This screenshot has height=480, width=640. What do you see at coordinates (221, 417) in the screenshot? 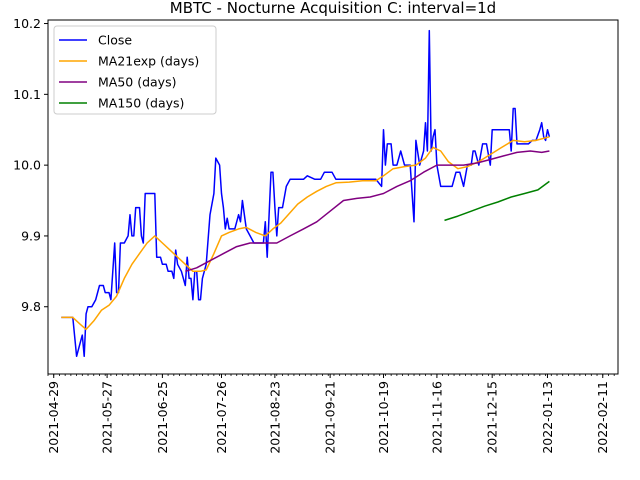
I see `x-tick-label: 2021-07-26` at bounding box center [221, 417].